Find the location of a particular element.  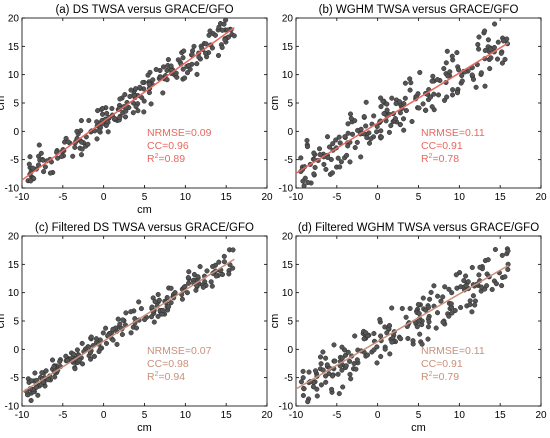

y-tick-label: 15 is located at coordinates (14, 265).